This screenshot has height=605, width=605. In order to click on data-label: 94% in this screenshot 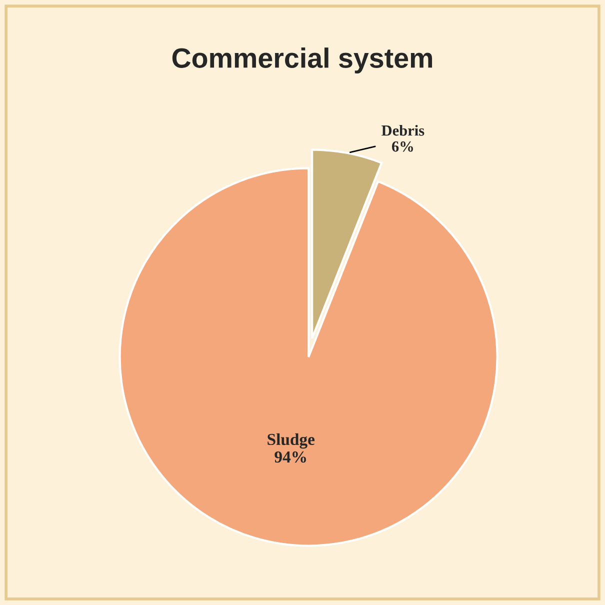, I will do `click(290, 457)`.